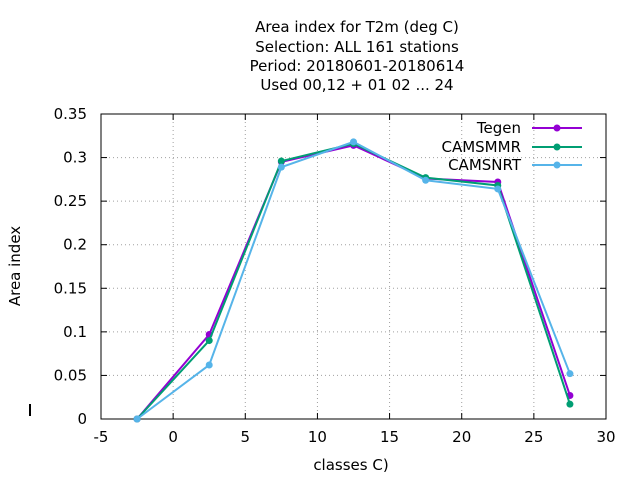 This screenshot has height=480, width=640. Describe the element at coordinates (389, 437) in the screenshot. I see `x-tick-label: 15` at that location.